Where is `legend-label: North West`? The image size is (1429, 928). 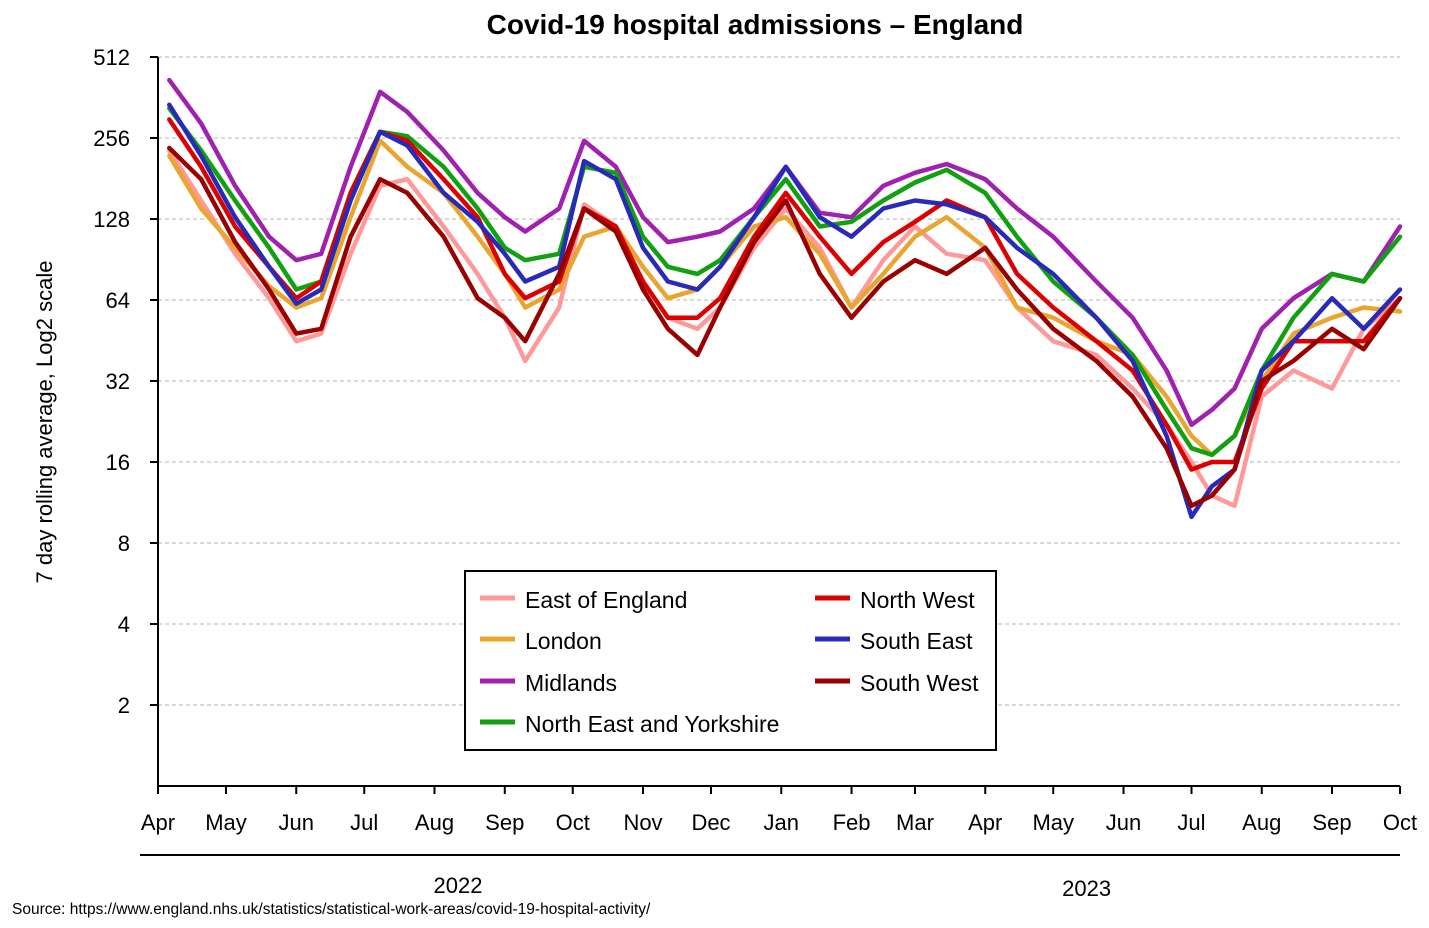
legend-label: North West is located at coordinates (917, 600).